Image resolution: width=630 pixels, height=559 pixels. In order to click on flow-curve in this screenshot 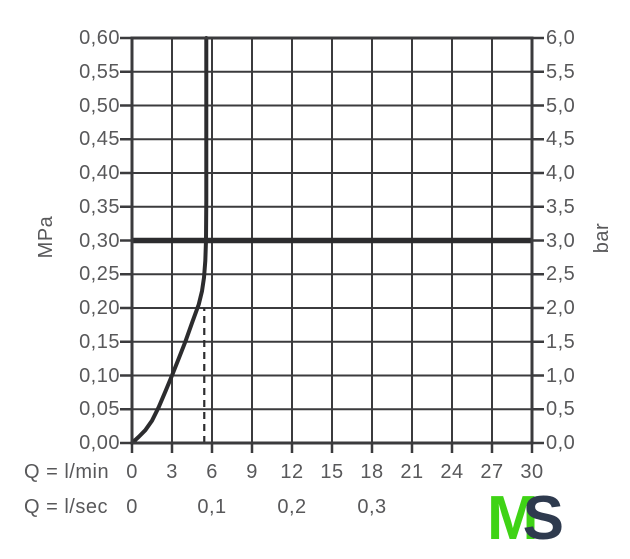, I will do `click(169, 240)`.